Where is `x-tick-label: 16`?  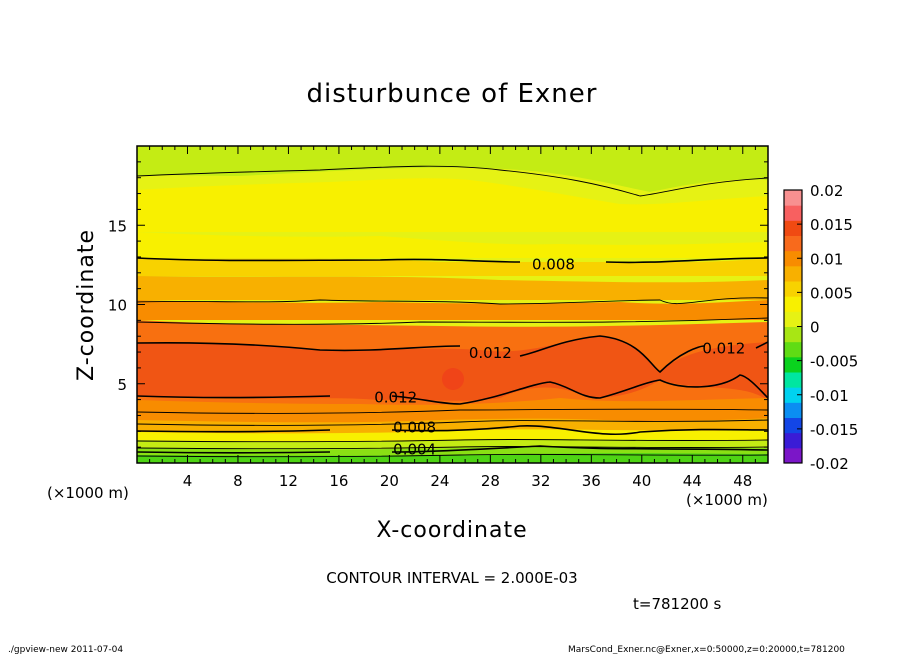 x-tick-label: 16 is located at coordinates (338, 481).